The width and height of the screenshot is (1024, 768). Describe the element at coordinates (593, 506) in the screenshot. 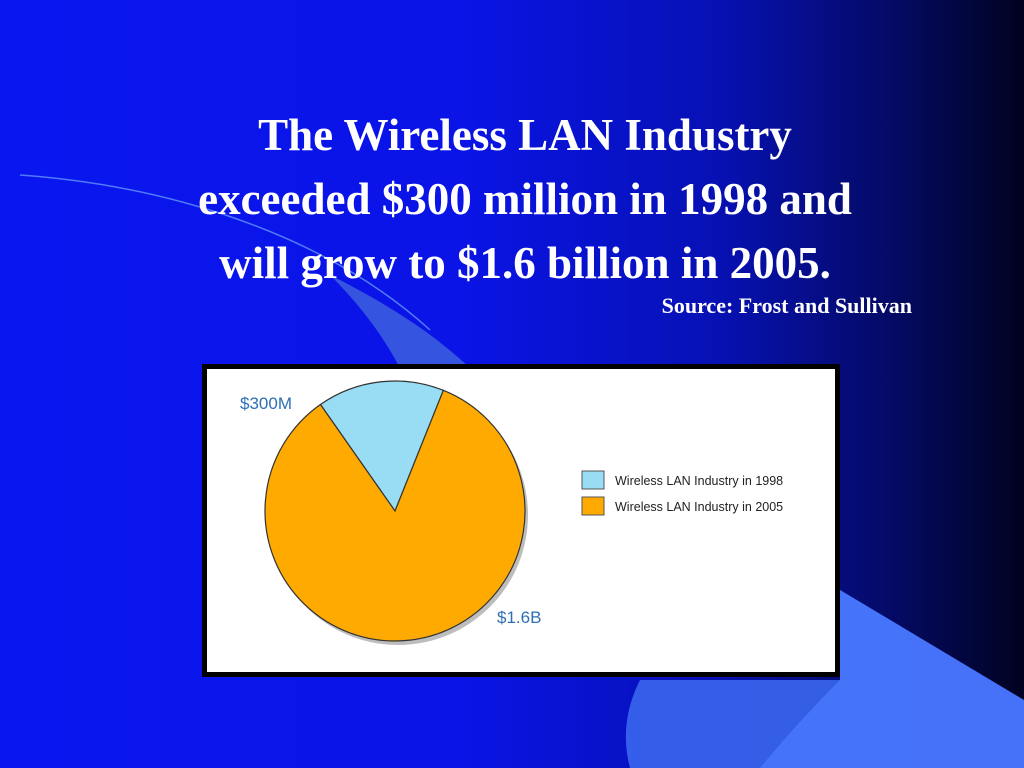

I see `legend-swatch-2005` at that location.